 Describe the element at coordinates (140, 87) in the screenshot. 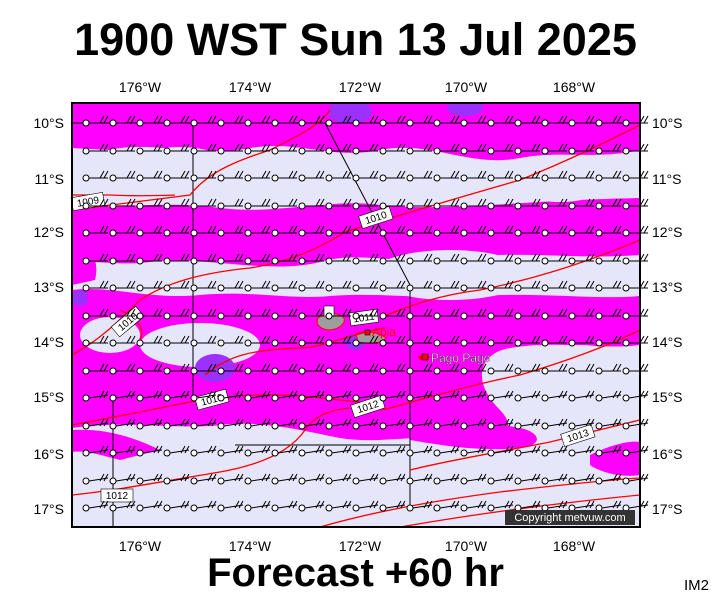

I see `svg-text: 176°W` at that location.